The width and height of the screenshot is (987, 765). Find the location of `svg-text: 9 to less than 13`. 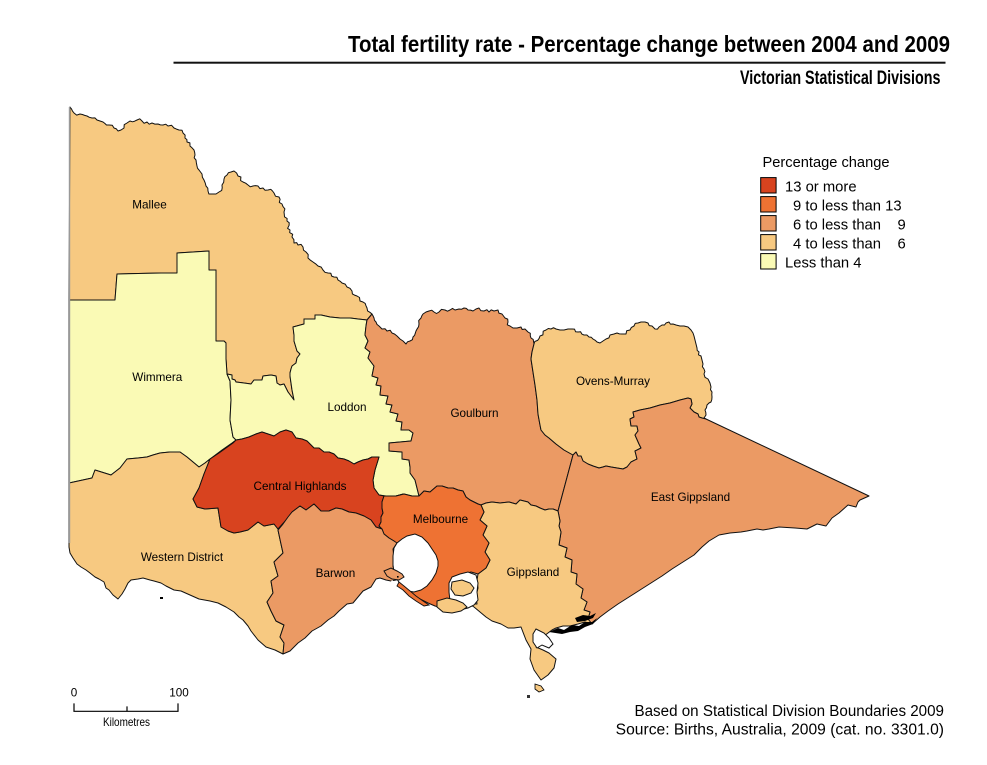

svg-text: 9 to less than 13 is located at coordinates (847, 206).